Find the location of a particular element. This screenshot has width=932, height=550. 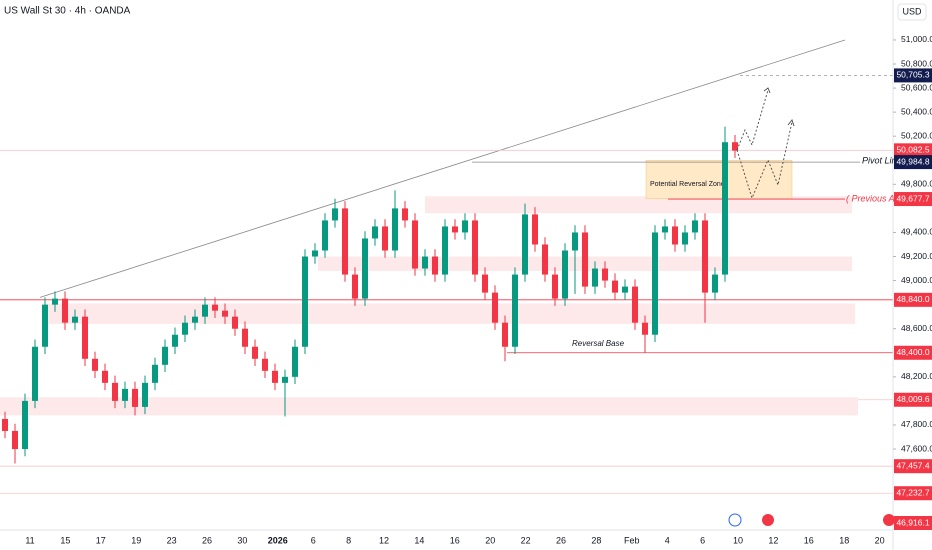

price-badge-label: 48,009.6 is located at coordinates (912, 399).